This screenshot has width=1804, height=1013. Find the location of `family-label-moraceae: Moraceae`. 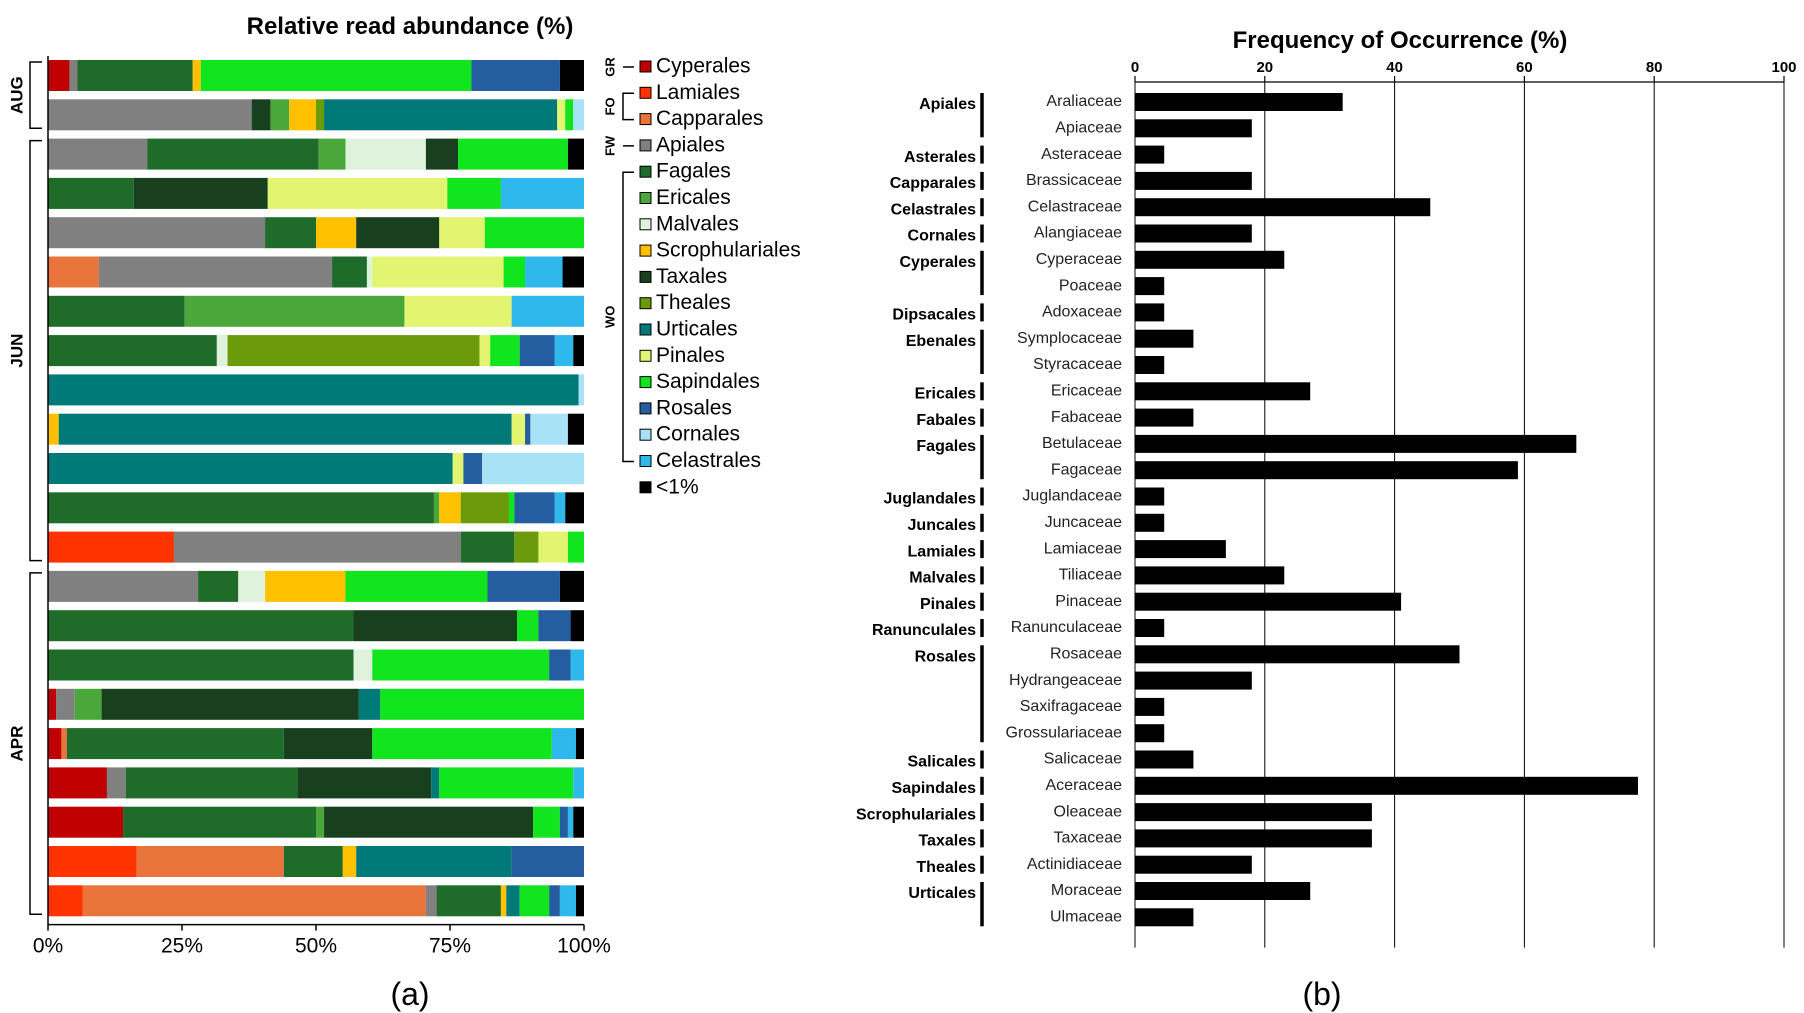

family-label-moraceae: Moraceae is located at coordinates (1086, 890).